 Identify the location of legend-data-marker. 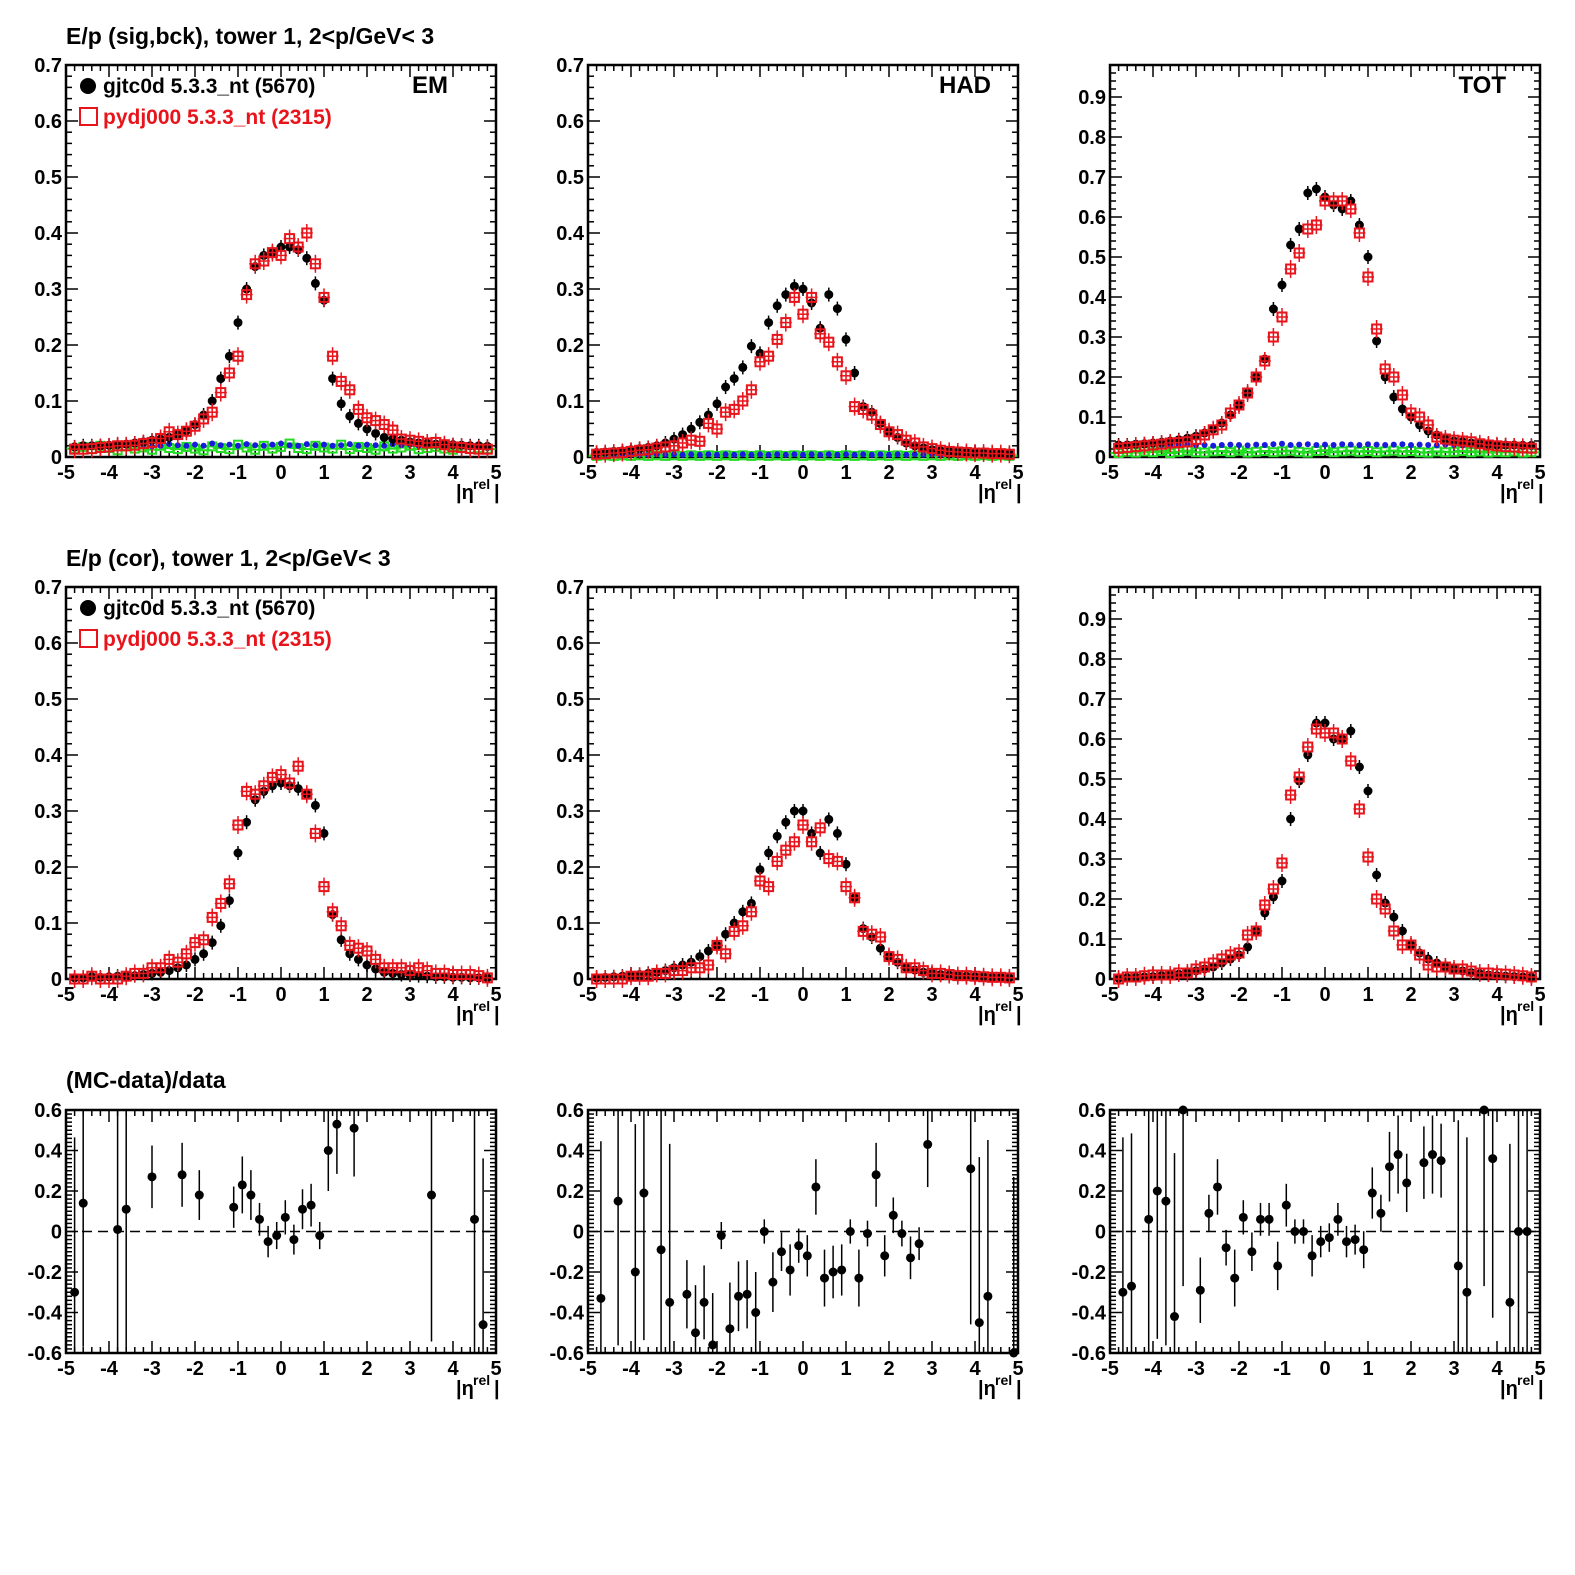
(88, 86).